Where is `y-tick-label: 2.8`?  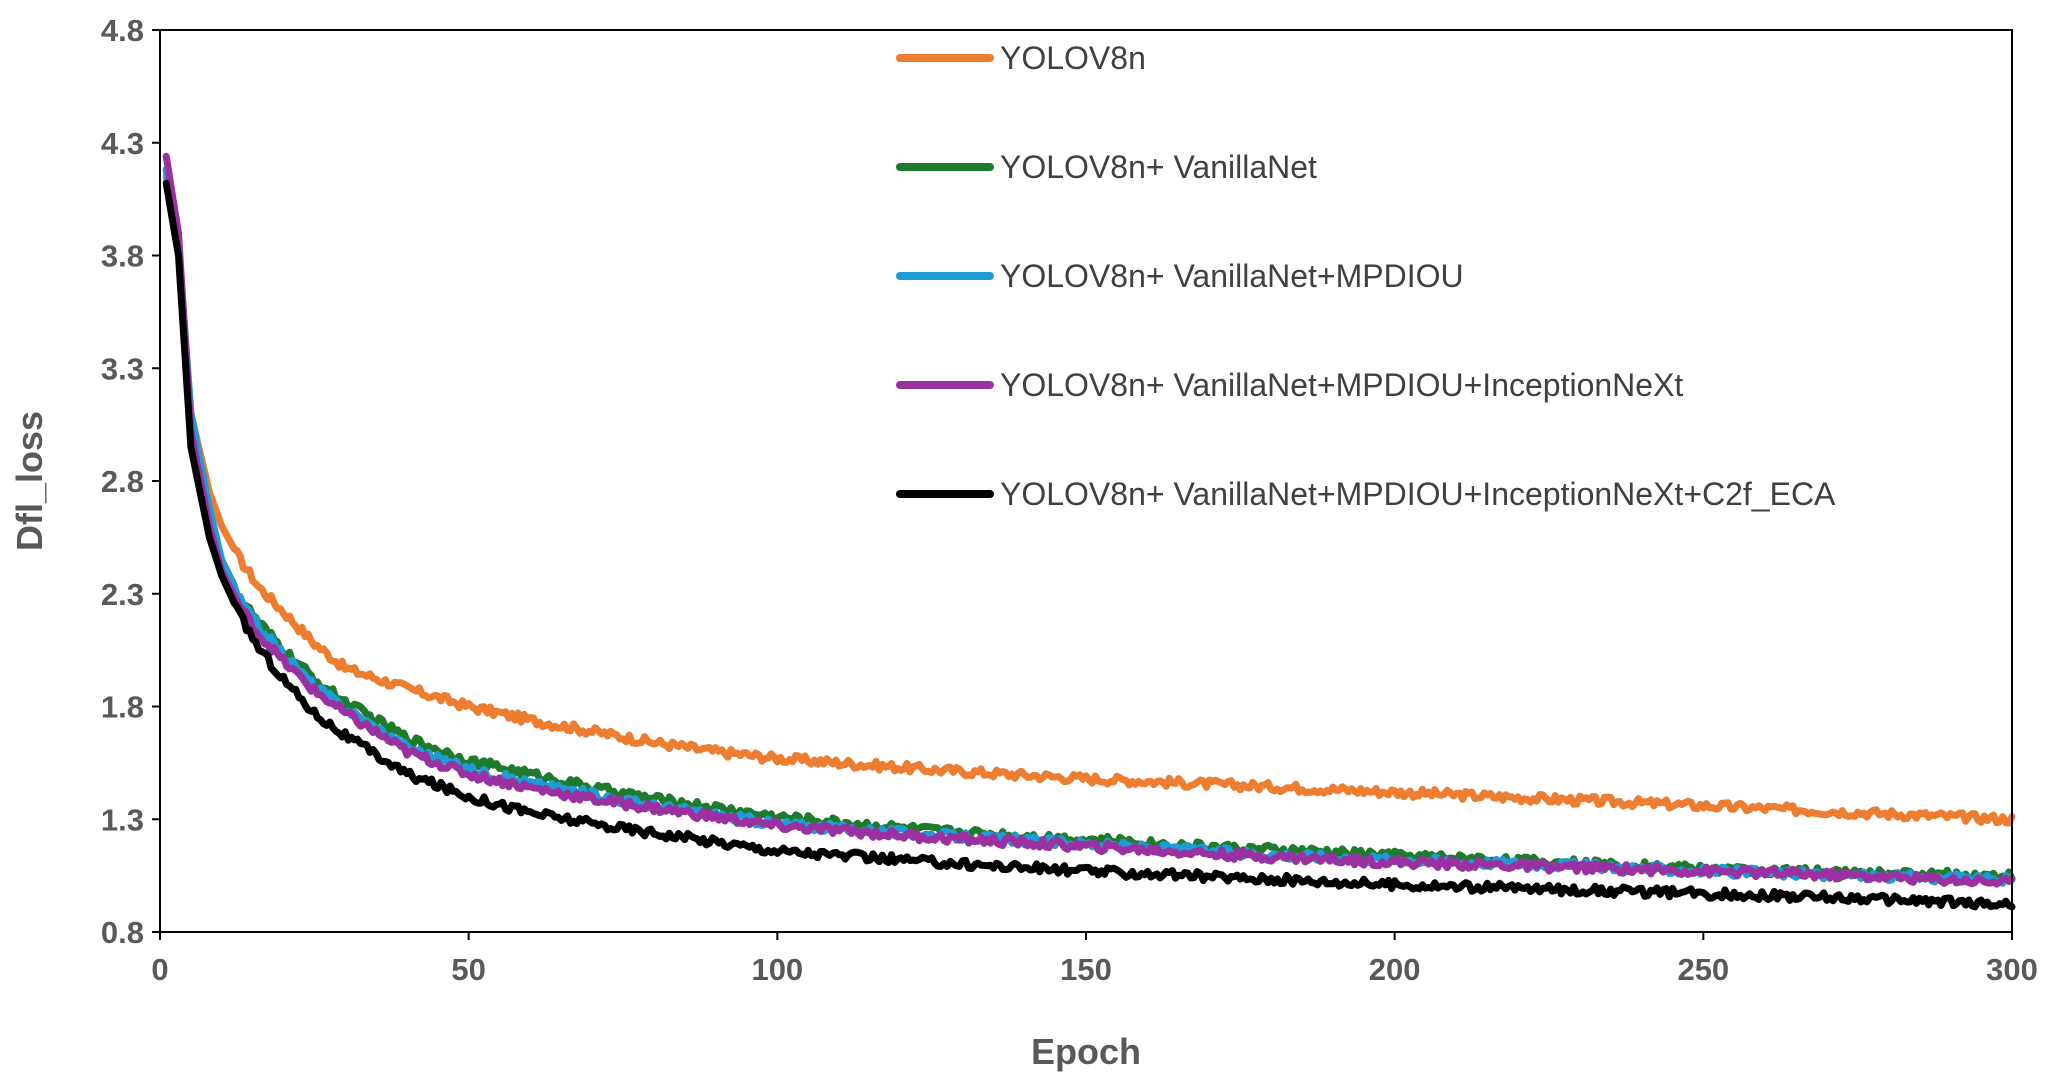
y-tick-label: 2.8 is located at coordinates (122, 481).